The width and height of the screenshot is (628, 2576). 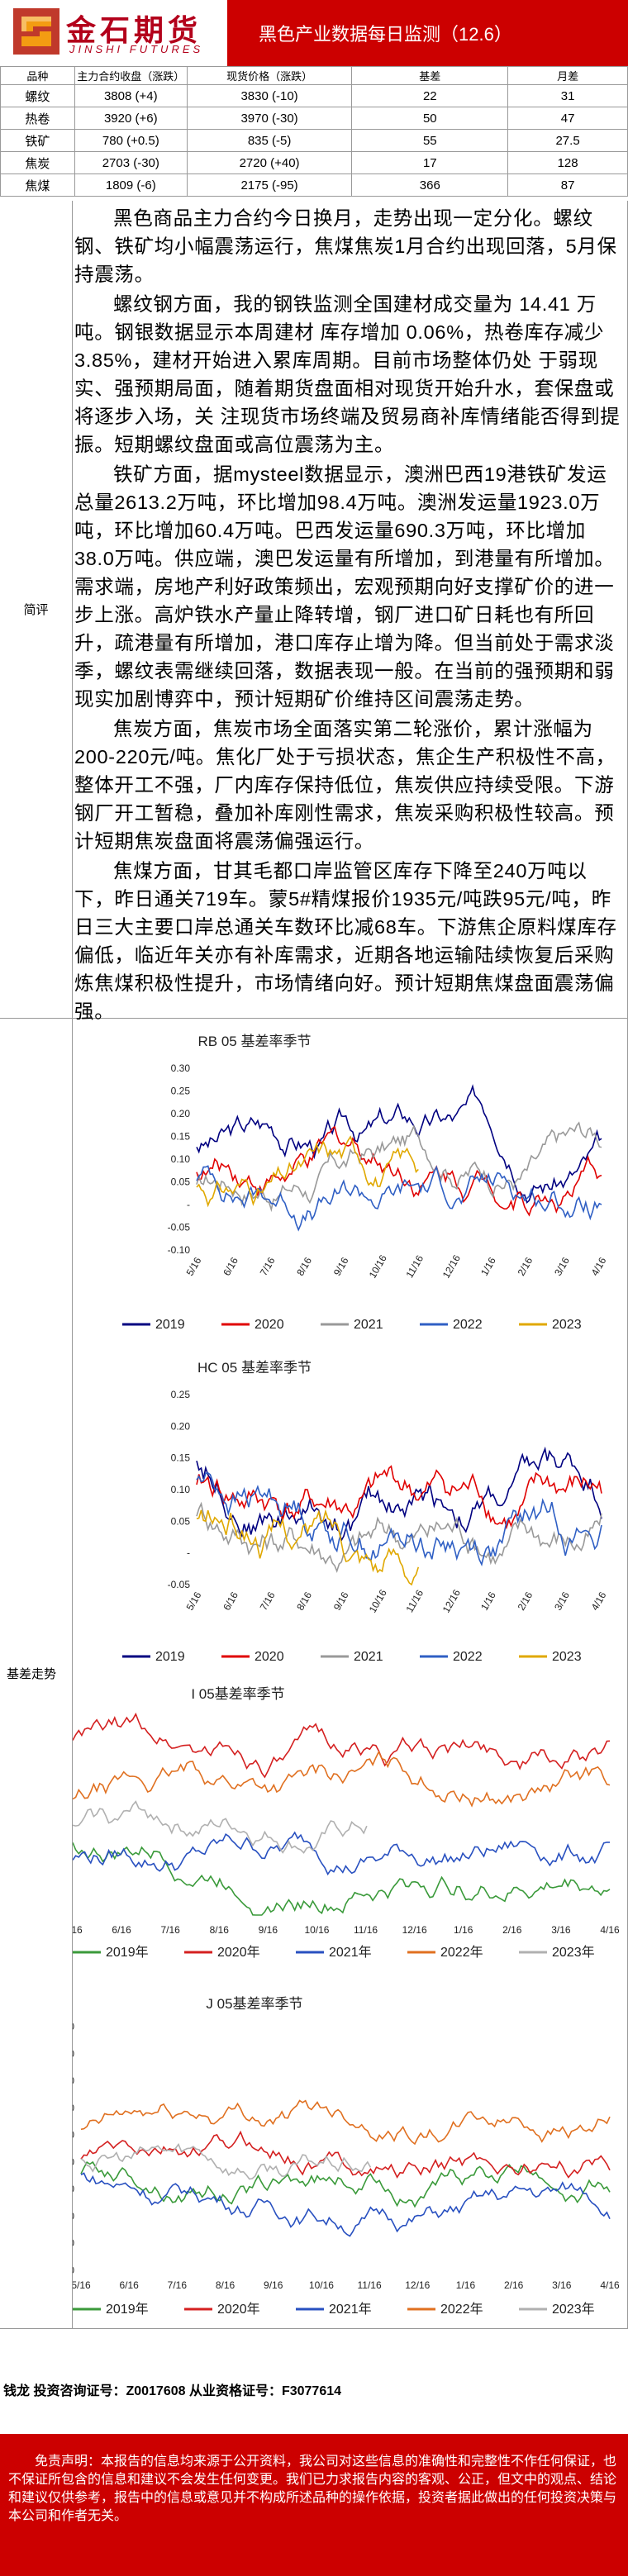 I want to click on table-cell: 焦炭, so click(x=37, y=162).